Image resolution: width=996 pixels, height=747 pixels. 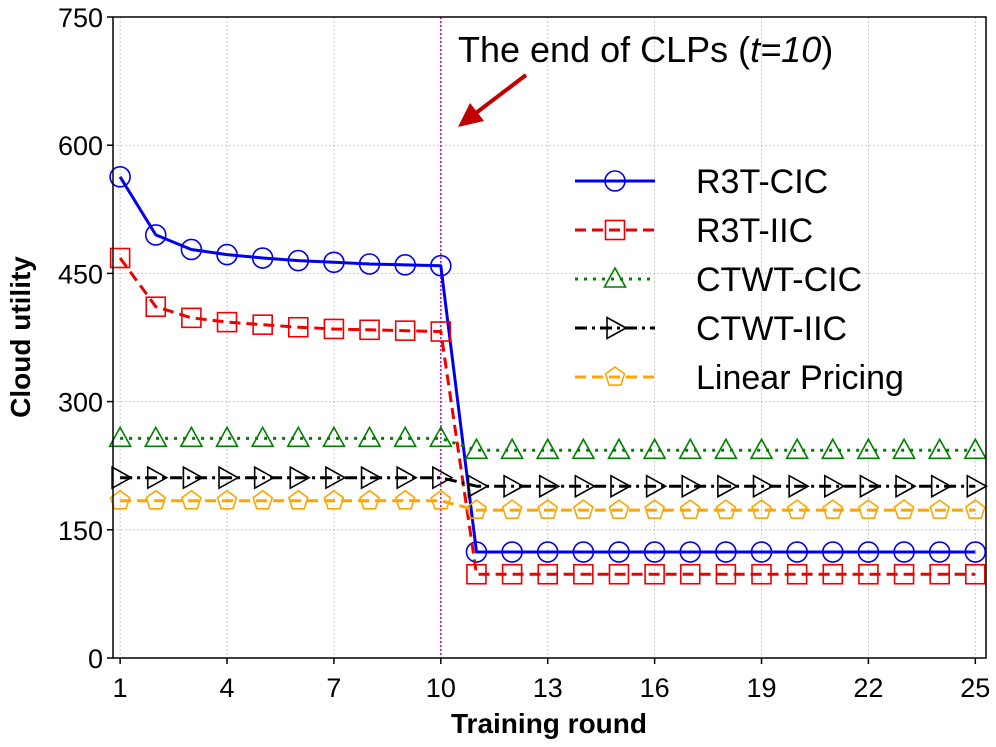 What do you see at coordinates (80, 274) in the screenshot?
I see `y-tick-label: 450` at bounding box center [80, 274].